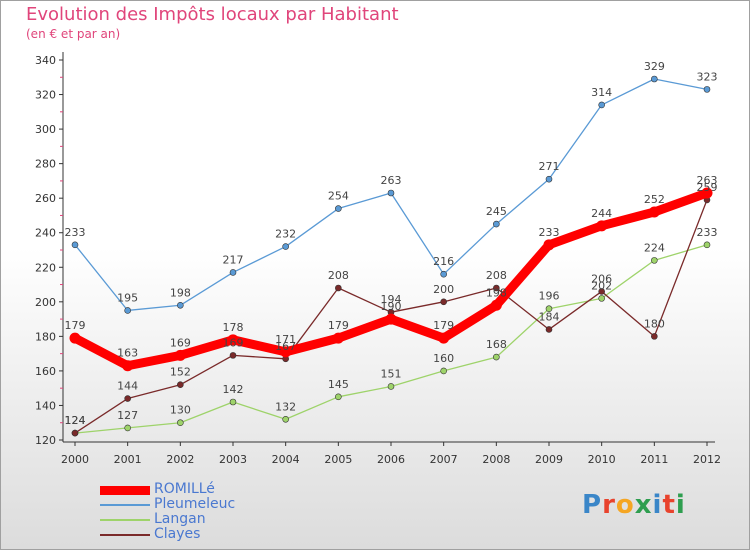  Describe the element at coordinates (549, 166) in the screenshot. I see `data-label: 271` at that location.